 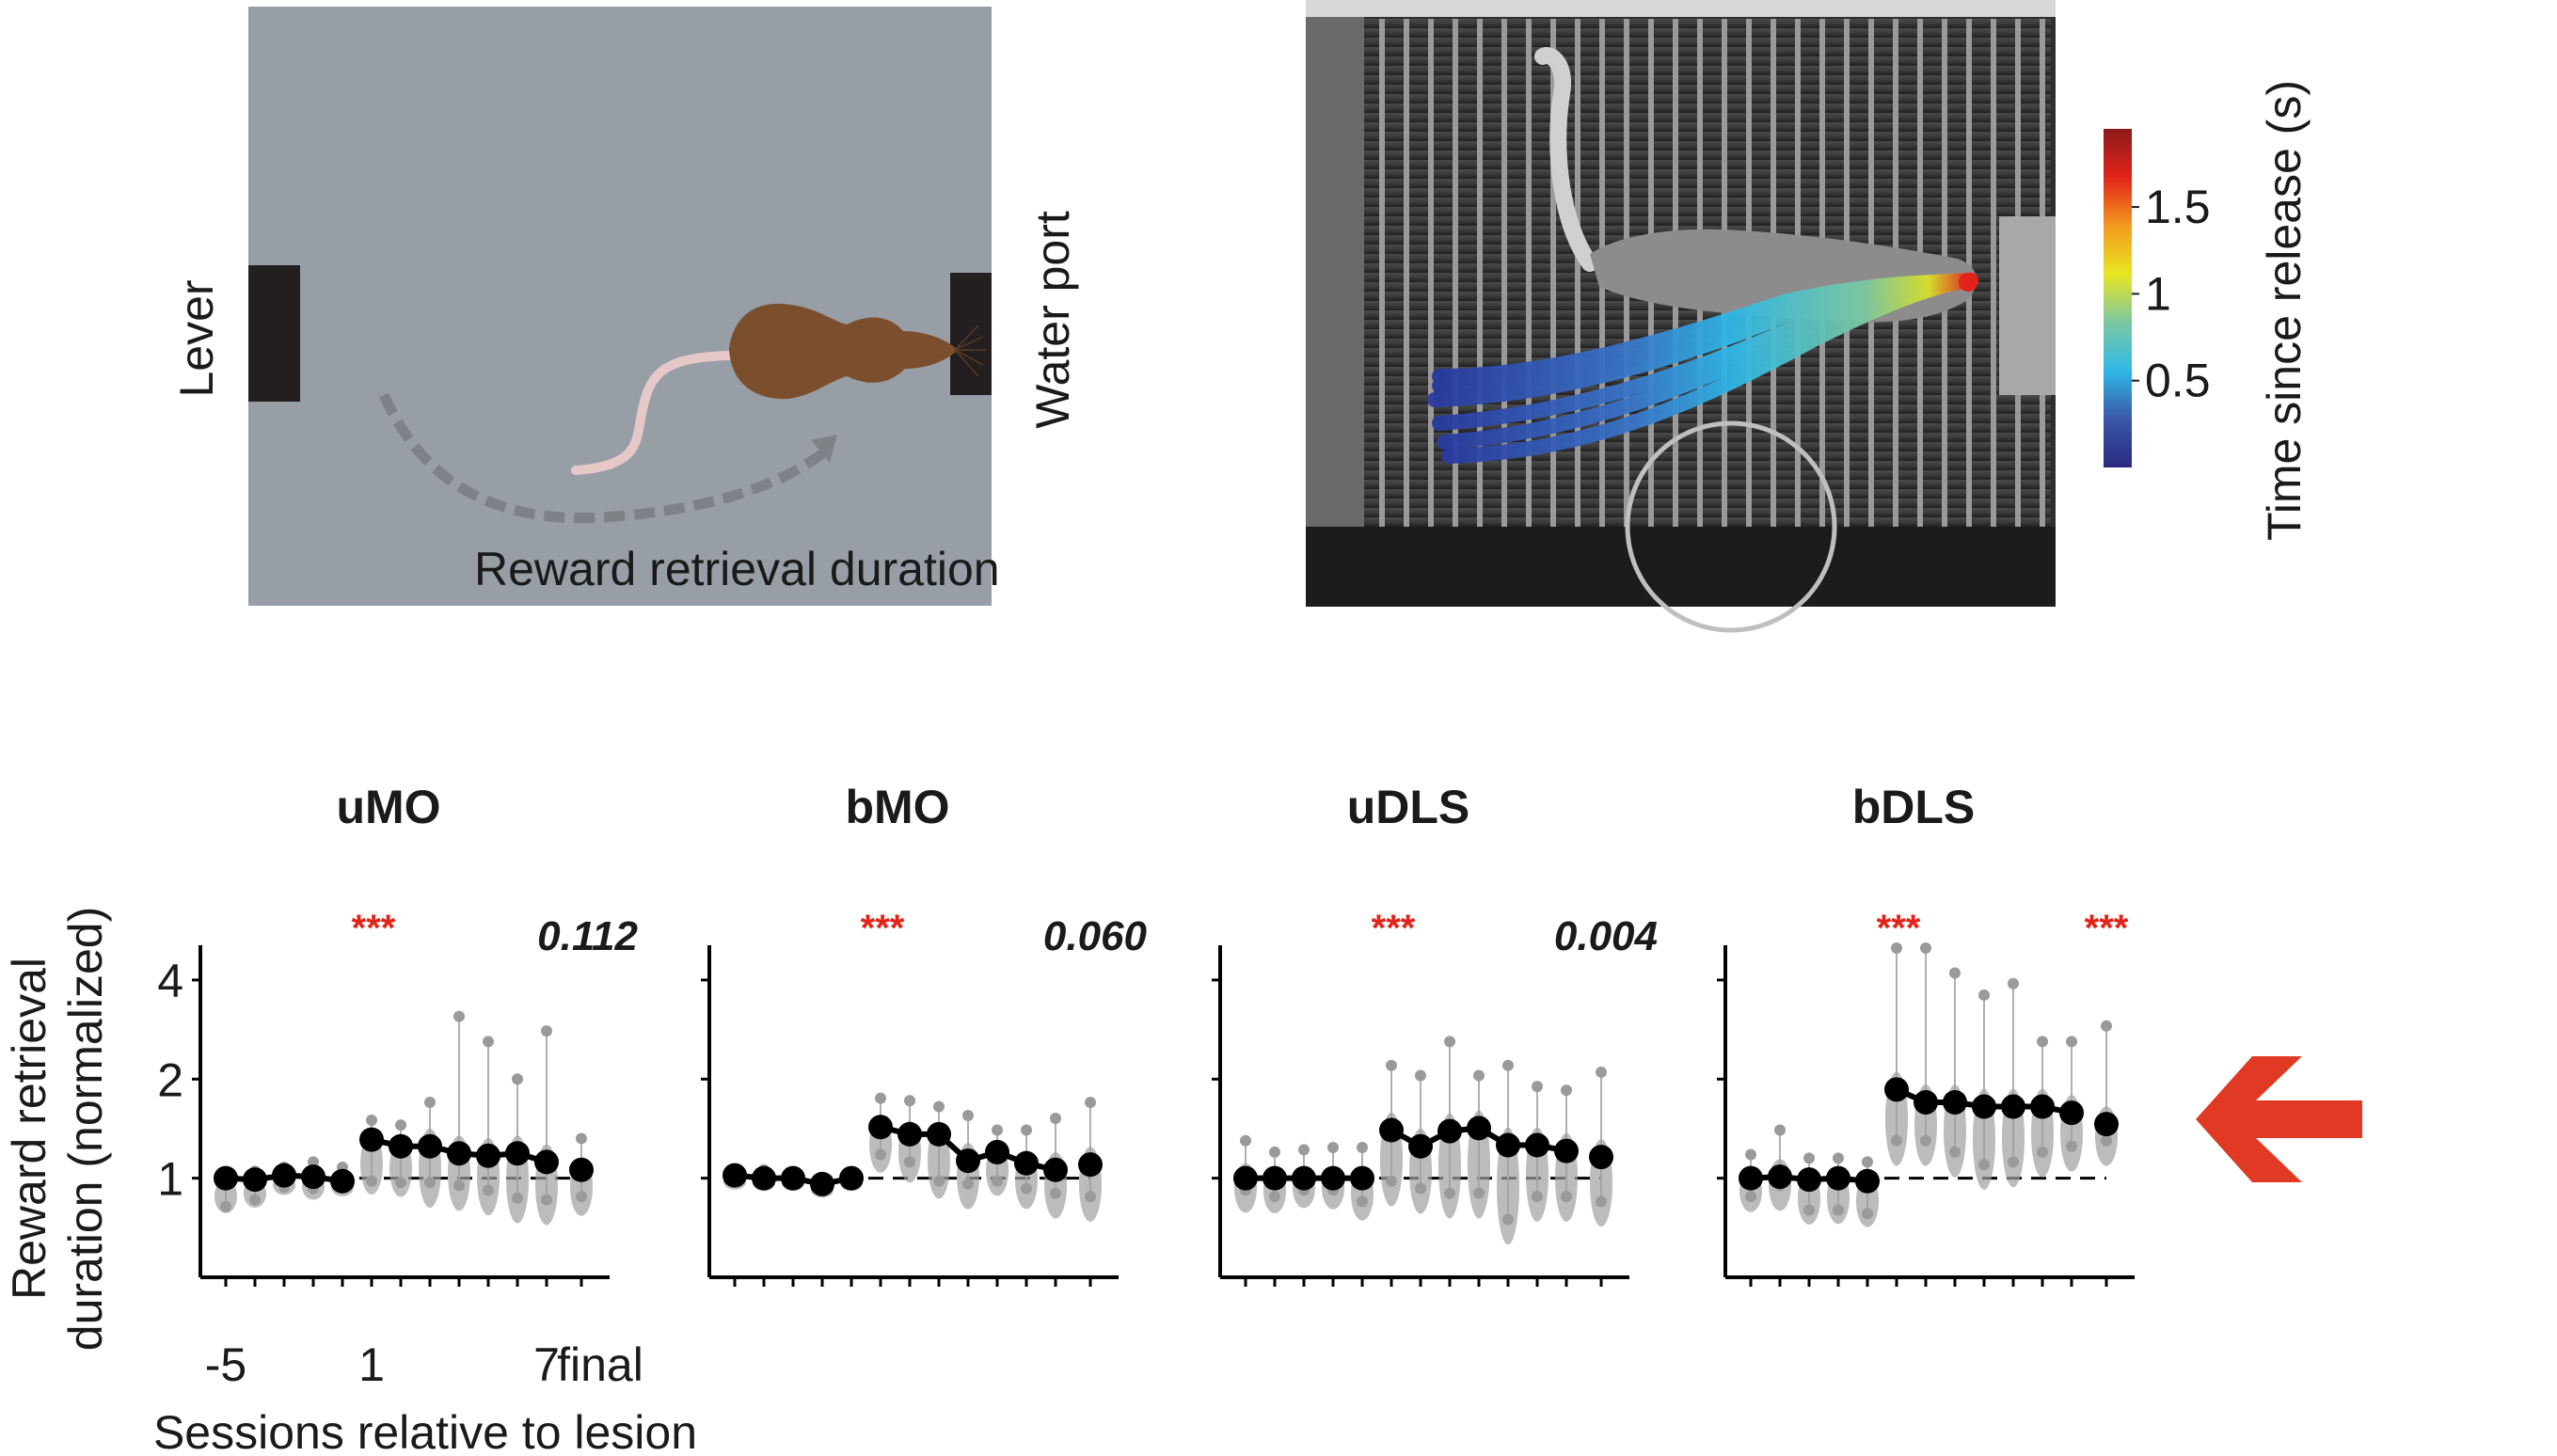 What do you see at coordinates (600, 1364) in the screenshot?
I see `x-tick-label: final` at bounding box center [600, 1364].